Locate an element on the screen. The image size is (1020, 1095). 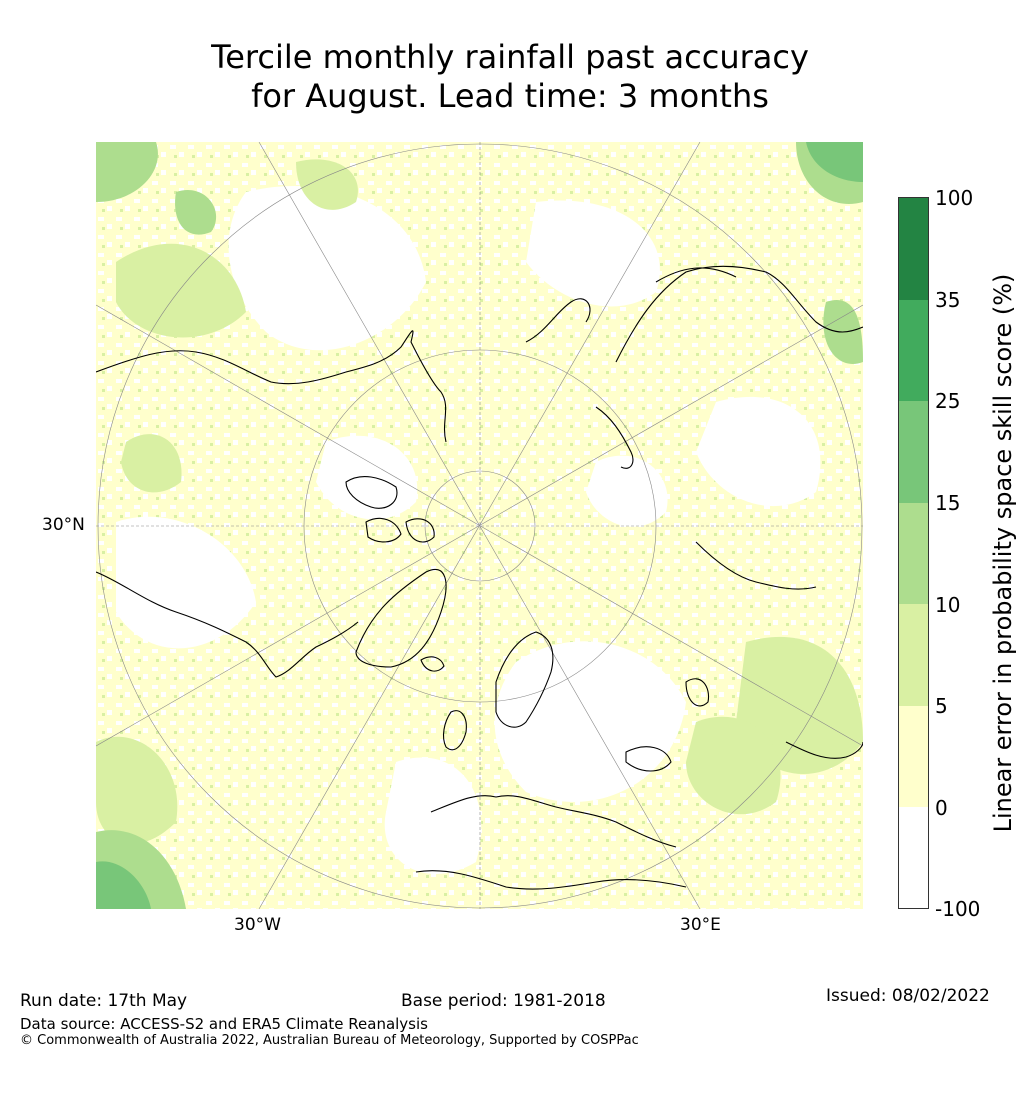
colorbar-tick-neg100: -100 is located at coordinates (958, 909).